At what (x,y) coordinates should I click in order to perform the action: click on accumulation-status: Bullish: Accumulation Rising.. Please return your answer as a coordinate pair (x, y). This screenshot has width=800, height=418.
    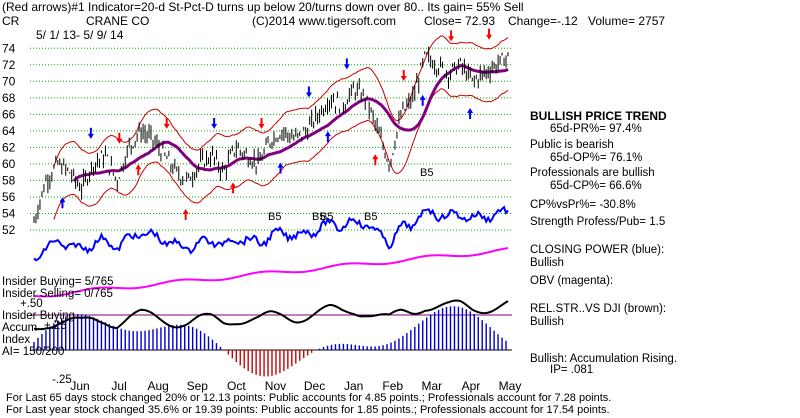
    Looking at the image, I should click on (604, 359).